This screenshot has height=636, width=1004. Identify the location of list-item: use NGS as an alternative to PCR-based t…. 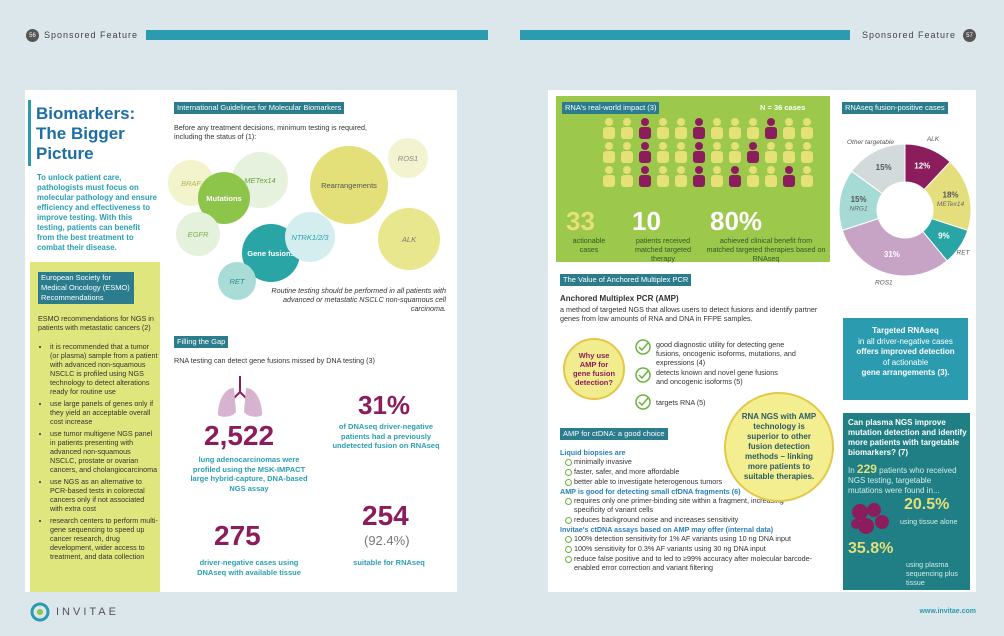
(104, 495).